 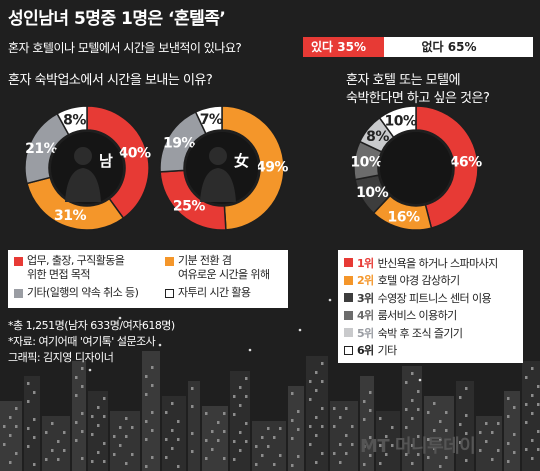 I want to click on legend-item: 업무, 출장, 구직활동을 위한 면접 목적, so click(x=69, y=268).